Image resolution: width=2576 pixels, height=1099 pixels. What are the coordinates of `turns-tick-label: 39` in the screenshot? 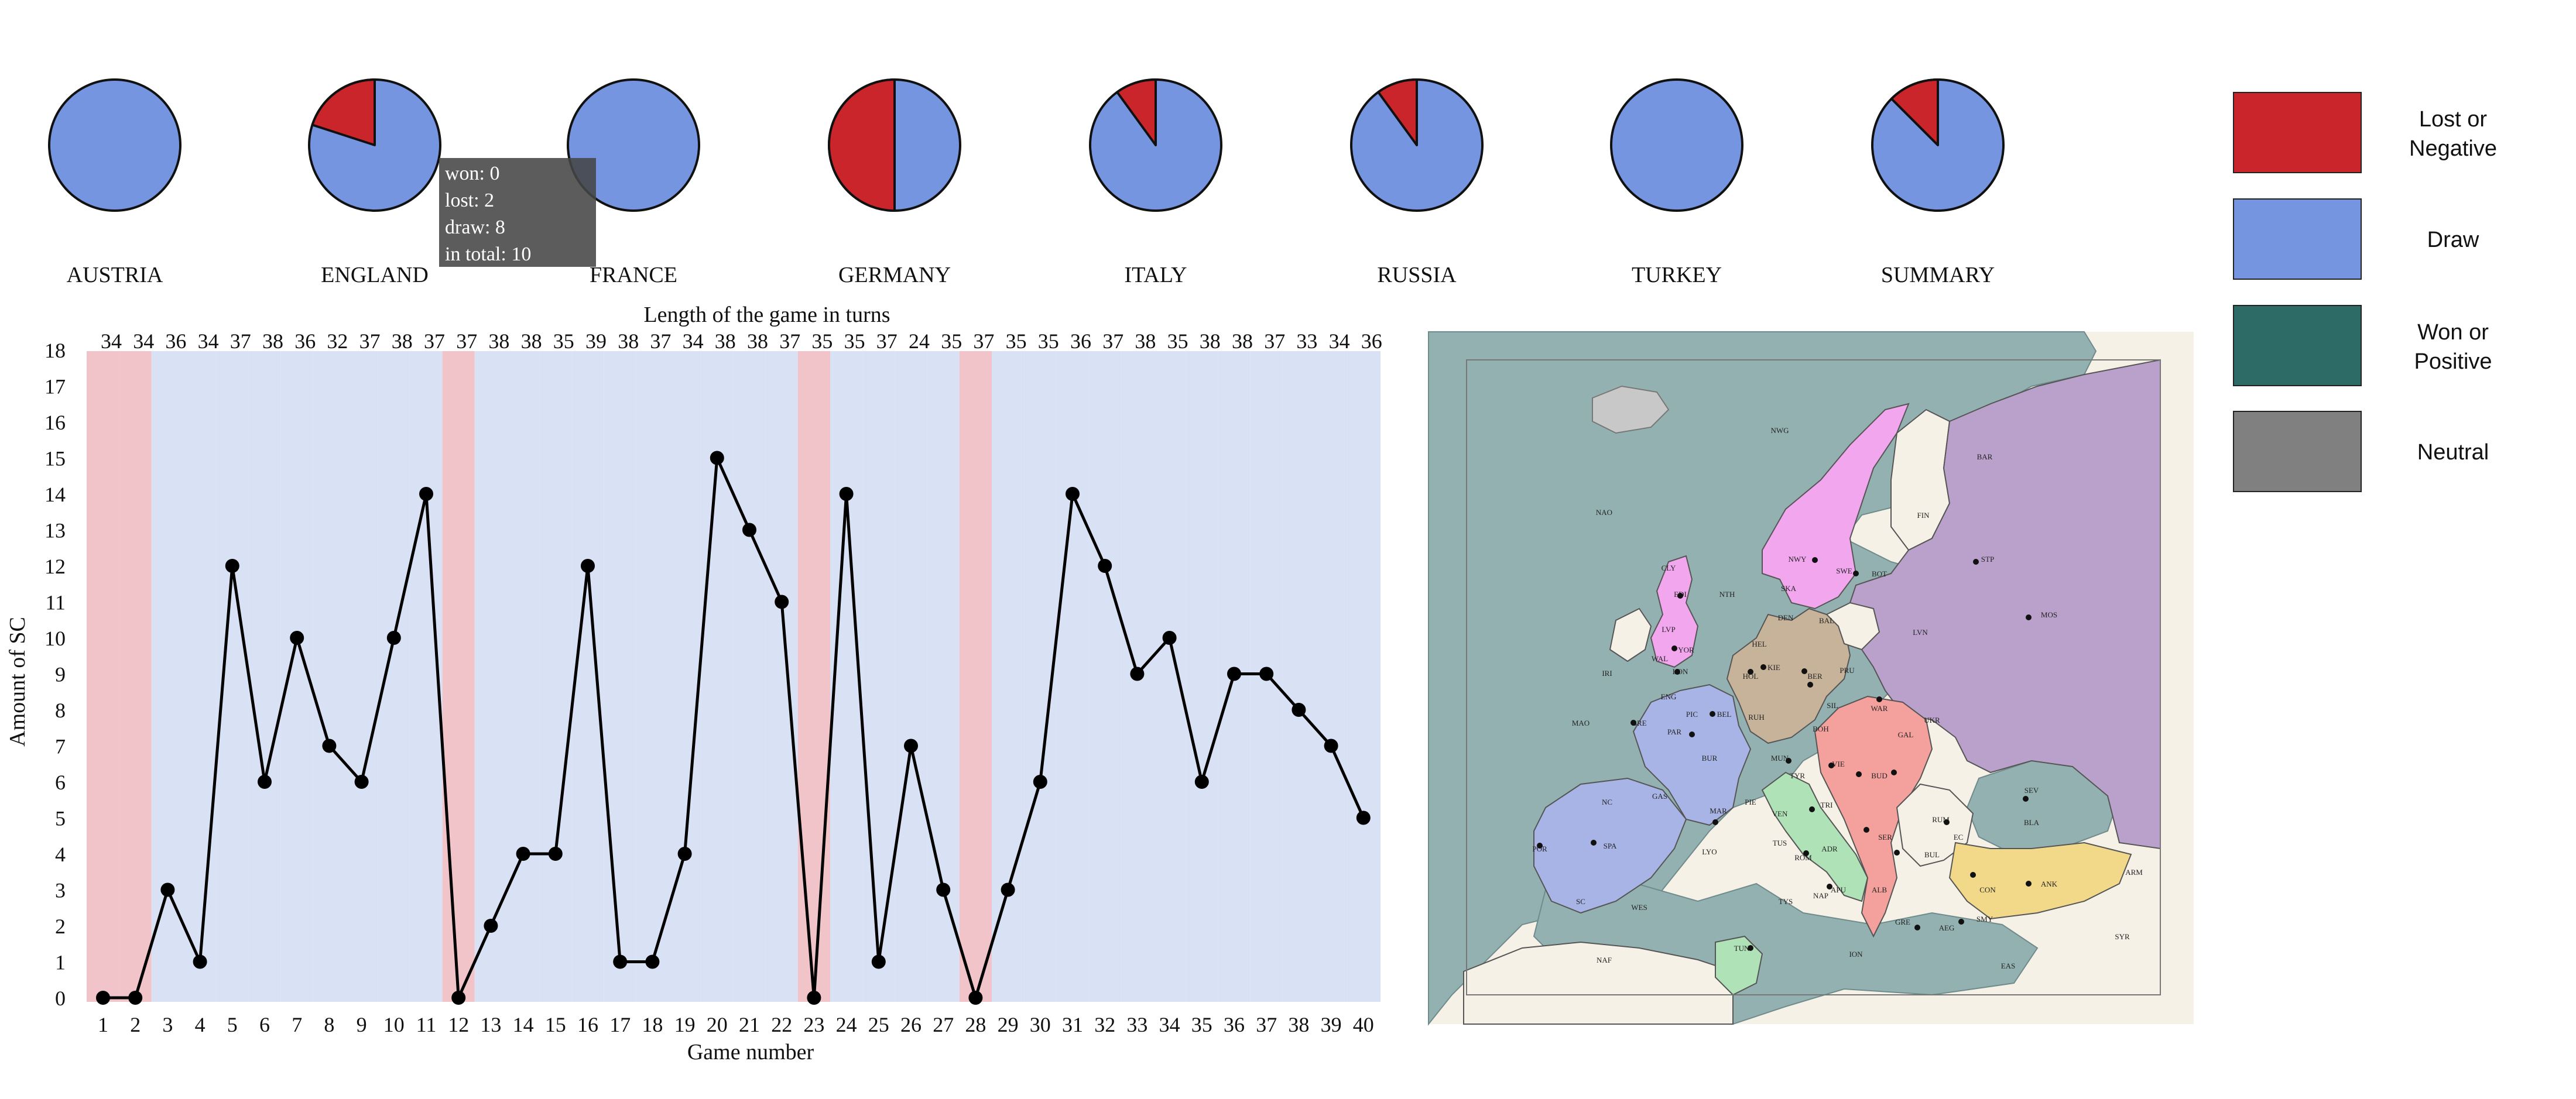 It's located at (596, 341).